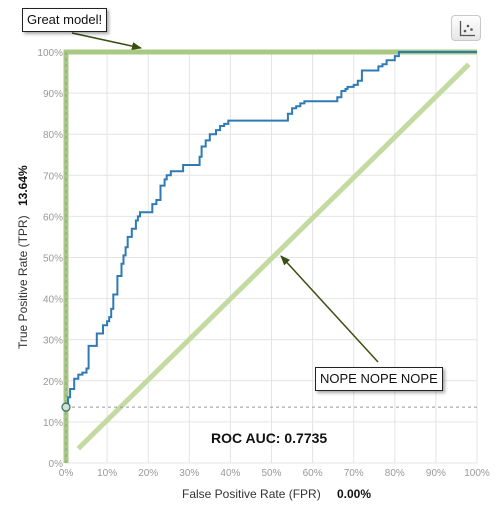  I want to click on x-tick-label: 100%, so click(477, 473).